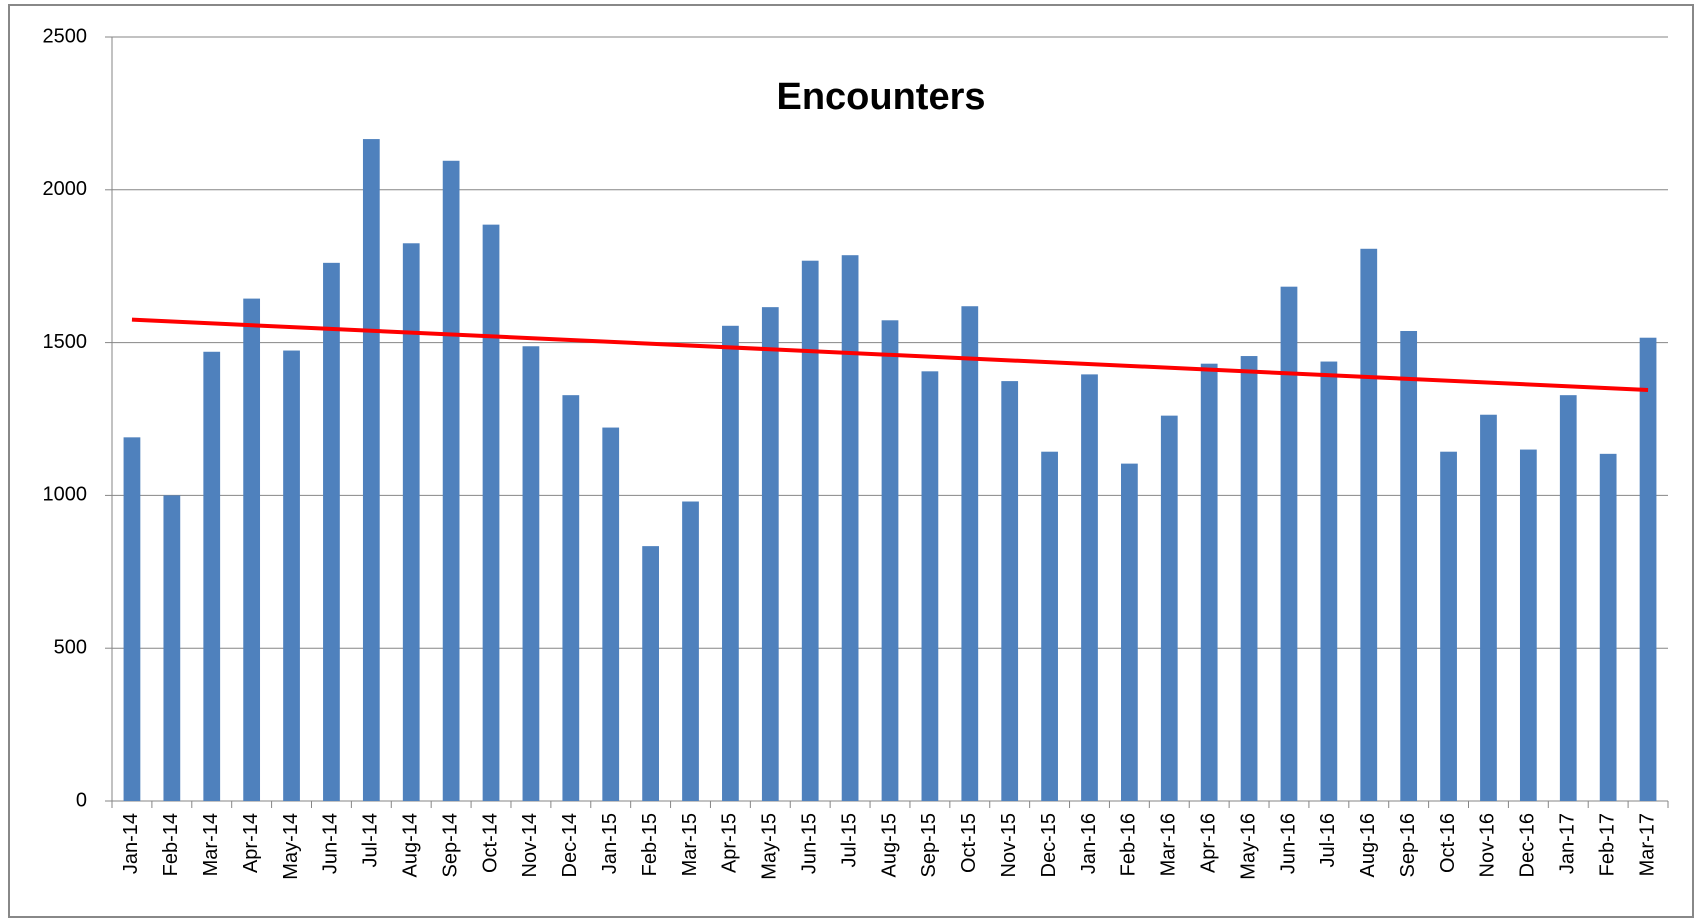 This screenshot has height=919, width=1702. Describe the element at coordinates (1488, 845) in the screenshot. I see `x-tick-label: Nov-16` at that location.